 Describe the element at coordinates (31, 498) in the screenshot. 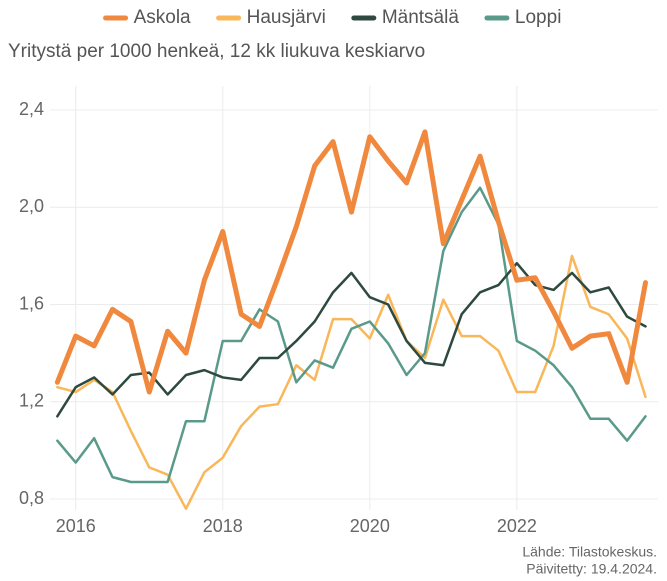

I see `y-tick-label: 0,8` at that location.